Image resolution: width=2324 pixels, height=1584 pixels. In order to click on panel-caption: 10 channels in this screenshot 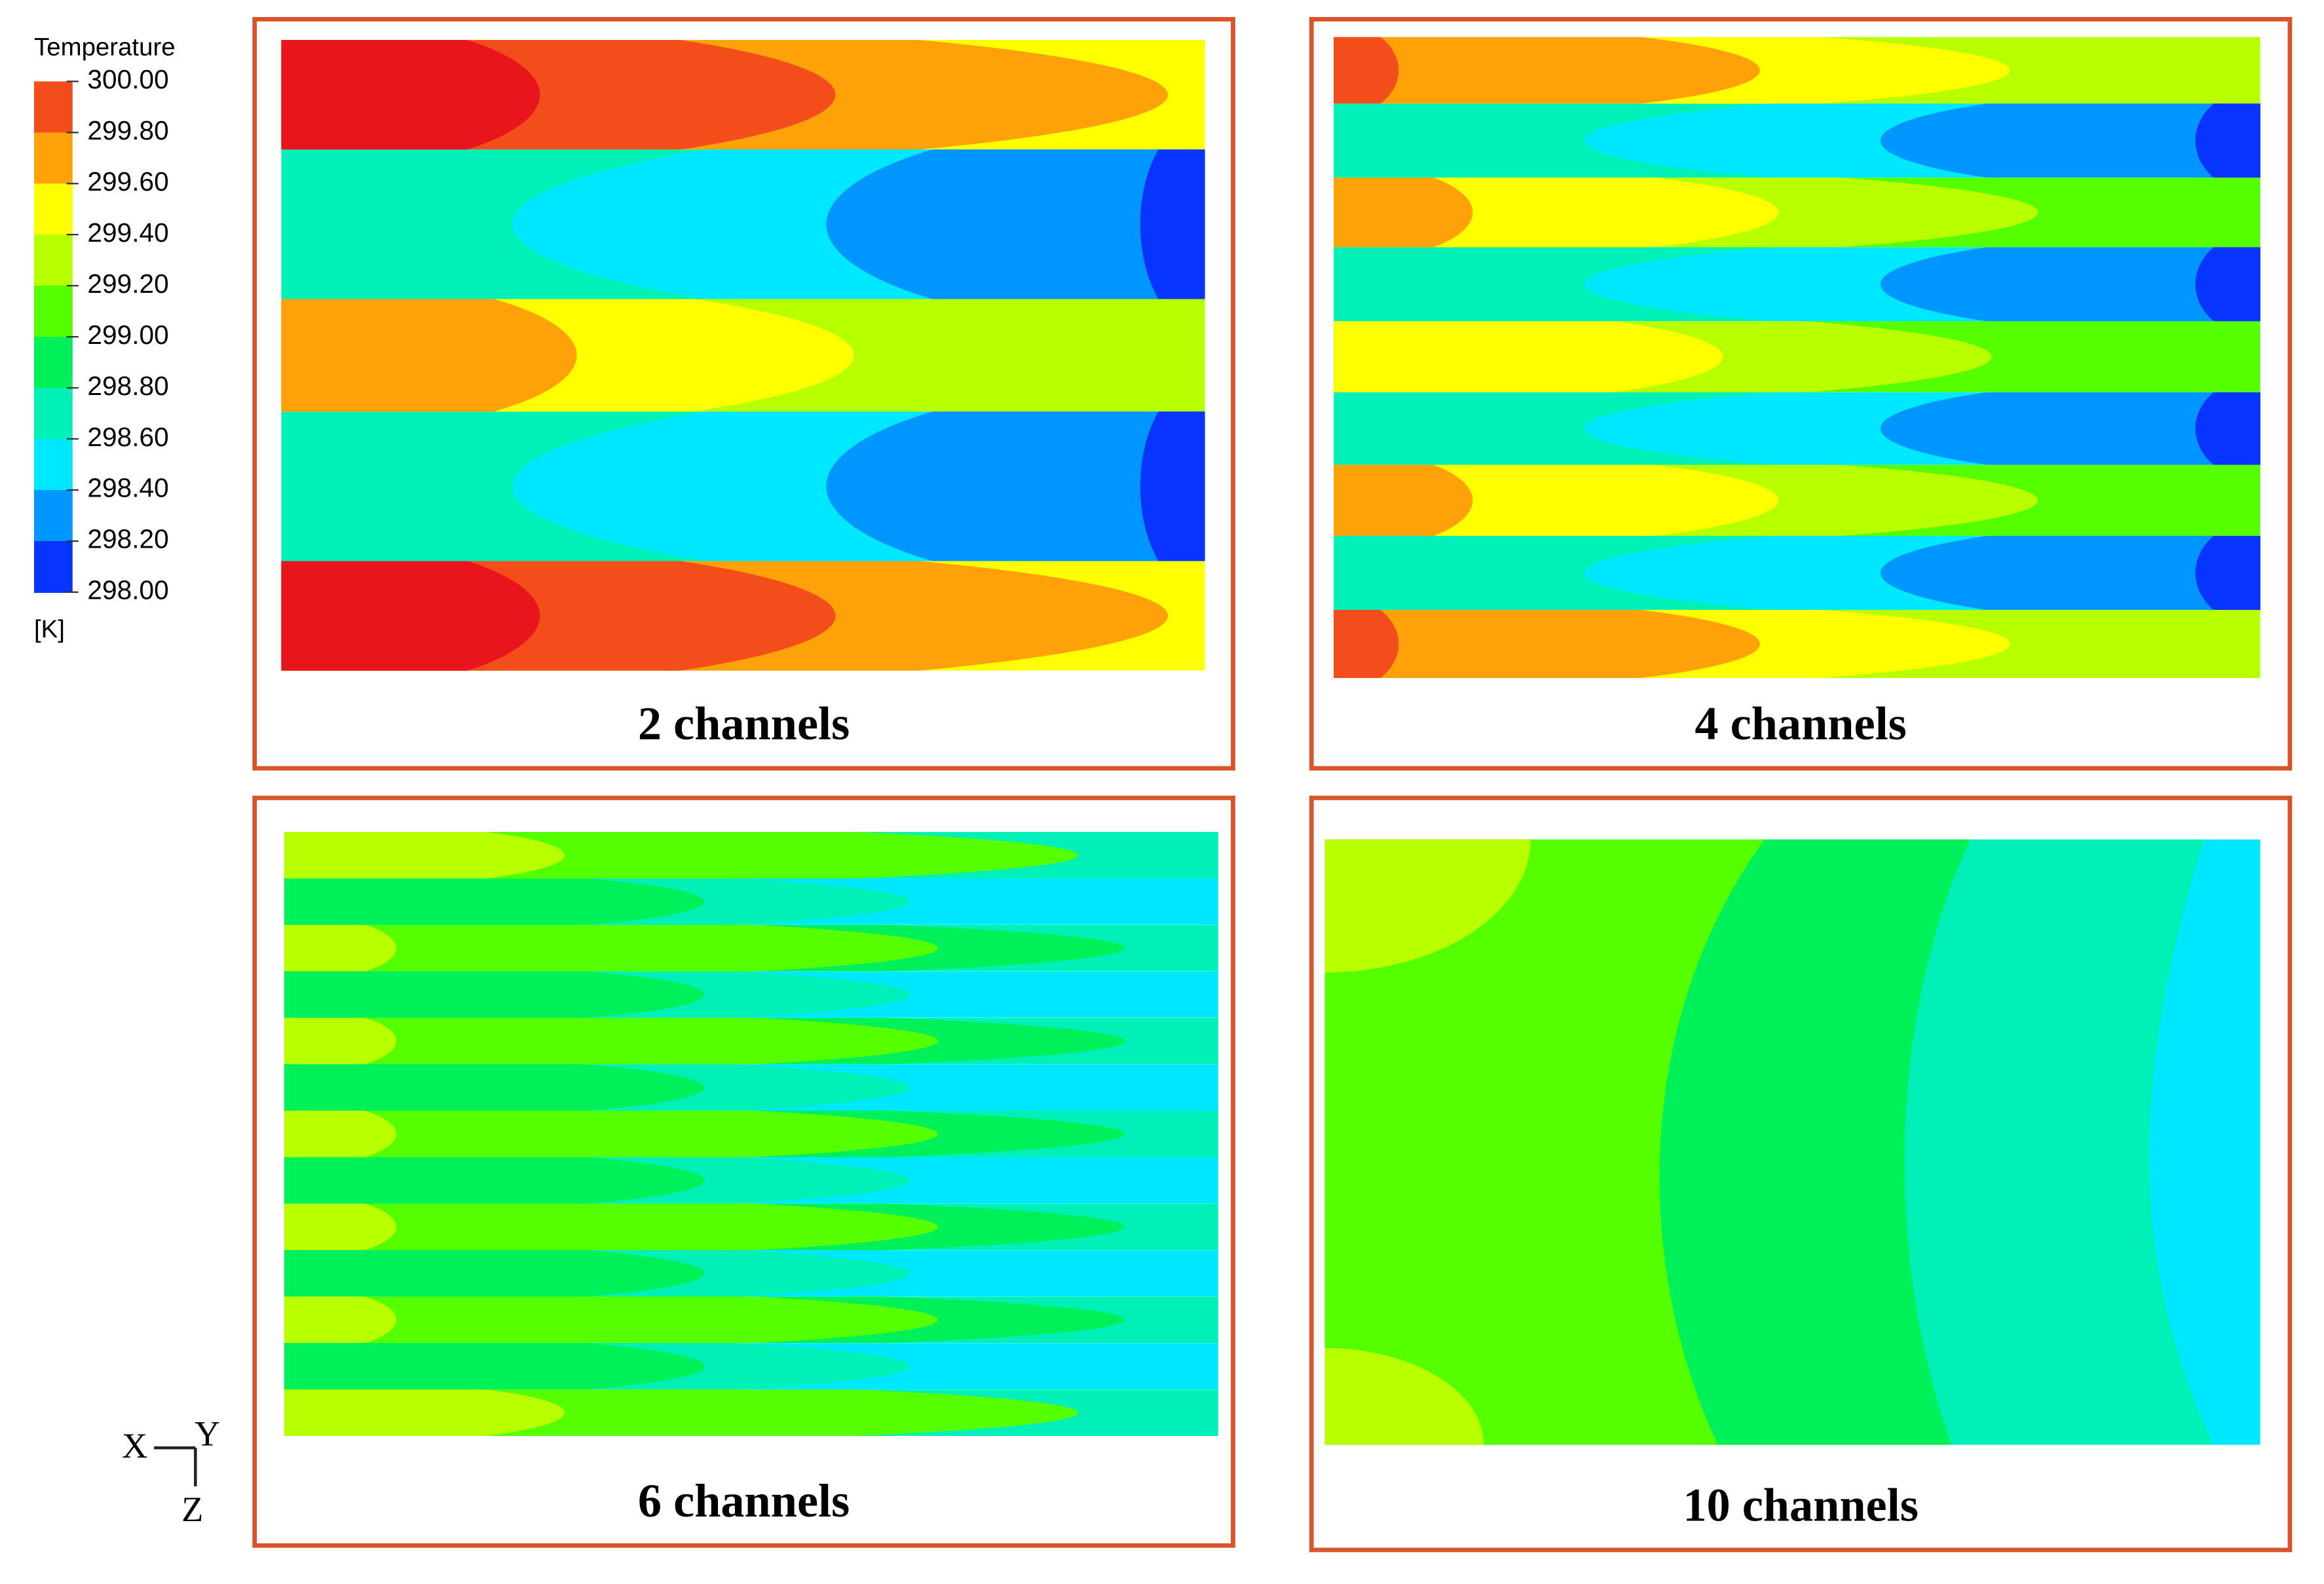, I will do `click(1801, 1506)`.